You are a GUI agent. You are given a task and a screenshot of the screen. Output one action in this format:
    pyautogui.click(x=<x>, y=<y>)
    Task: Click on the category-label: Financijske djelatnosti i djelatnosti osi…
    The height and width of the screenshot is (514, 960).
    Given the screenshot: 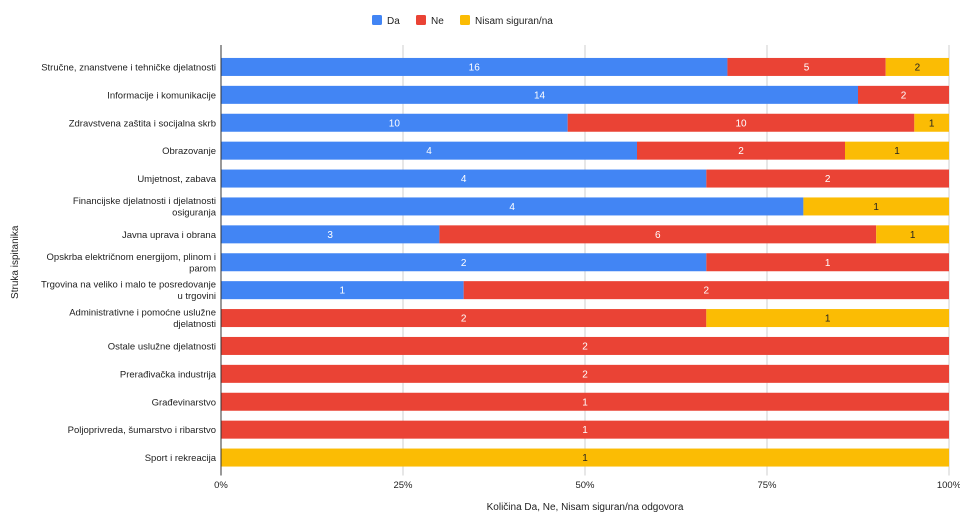 What is the action you would take?
    pyautogui.click(x=145, y=207)
    